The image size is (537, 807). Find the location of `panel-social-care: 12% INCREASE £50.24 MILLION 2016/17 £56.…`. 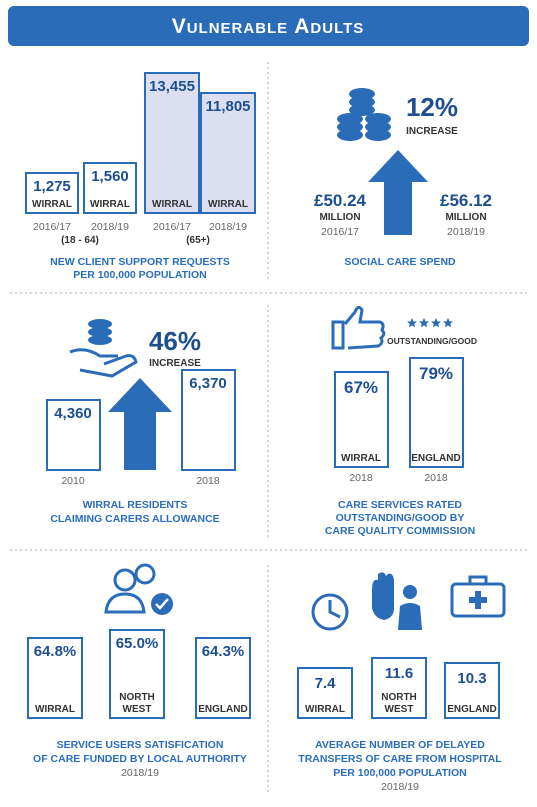

panel-social-care: 12% INCREASE £50.24 MILLION 2016/17 £56.… is located at coordinates (403, 178).